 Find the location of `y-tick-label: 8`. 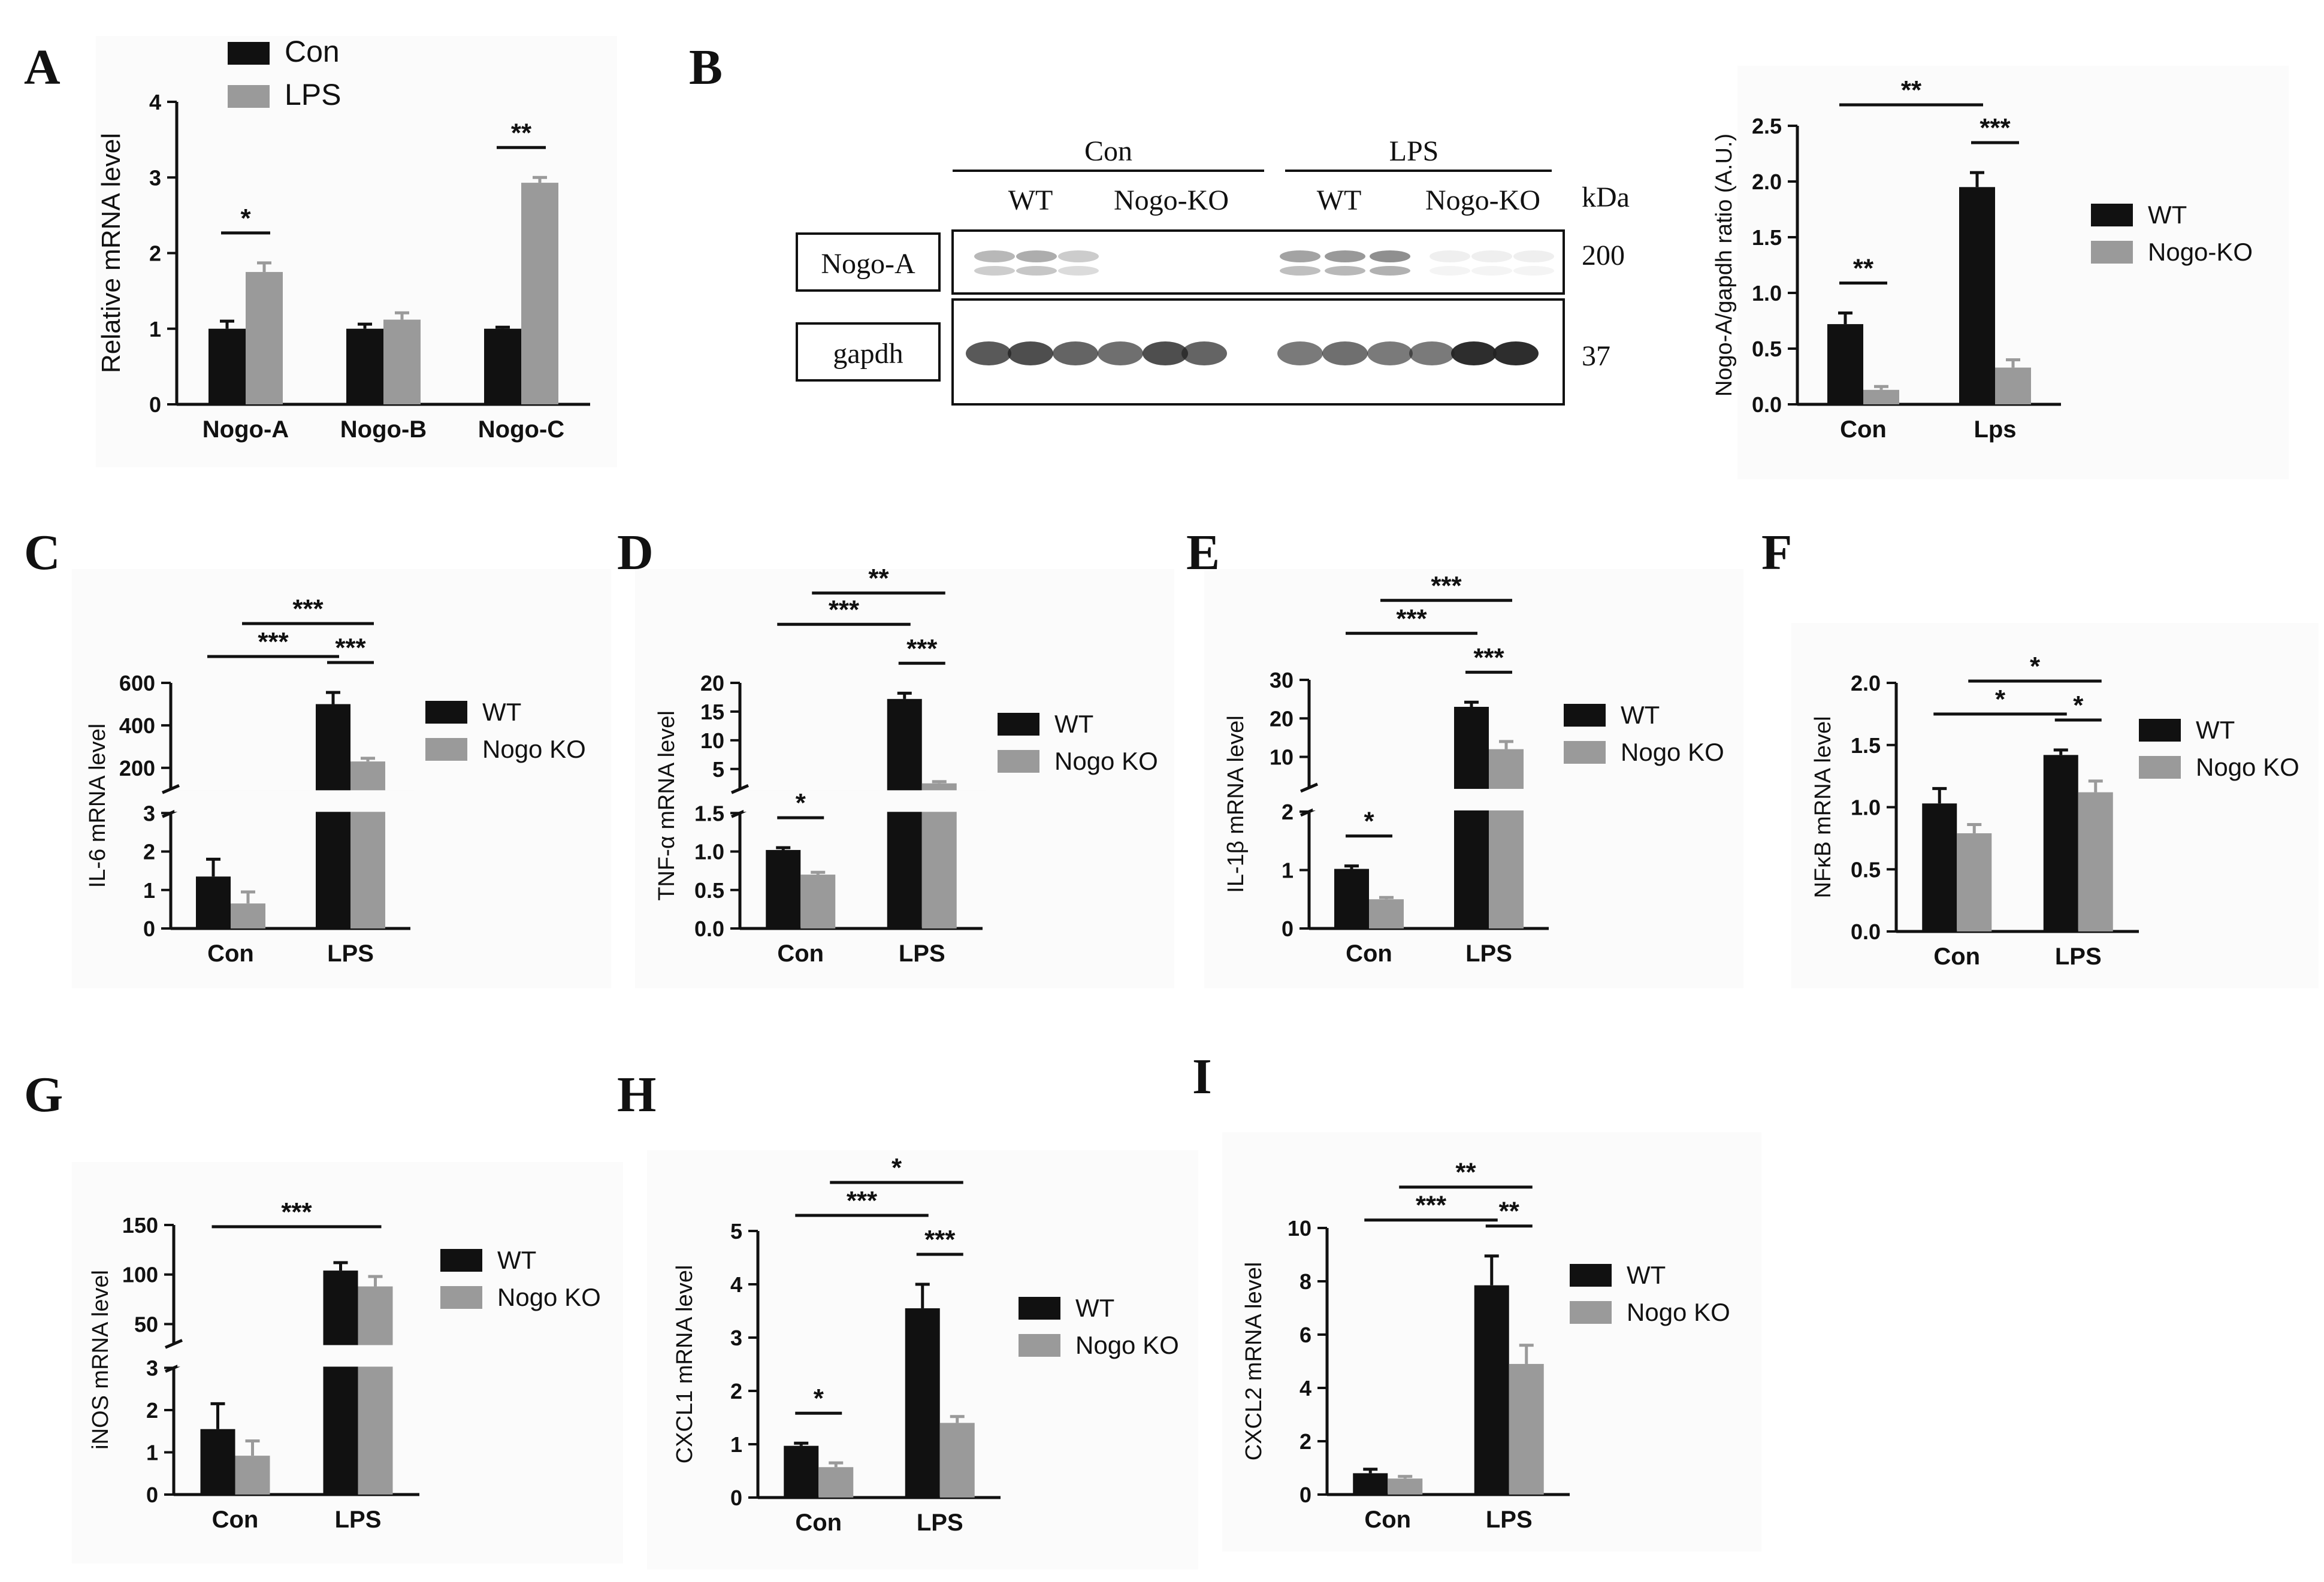

y-tick-label: 8 is located at coordinates (1305, 1281).